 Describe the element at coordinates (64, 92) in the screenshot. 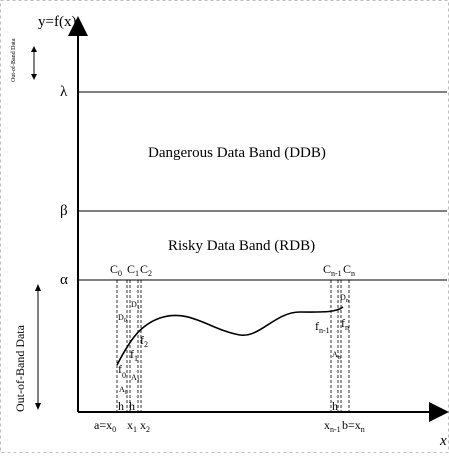

I see `lambda-label: λ` at that location.